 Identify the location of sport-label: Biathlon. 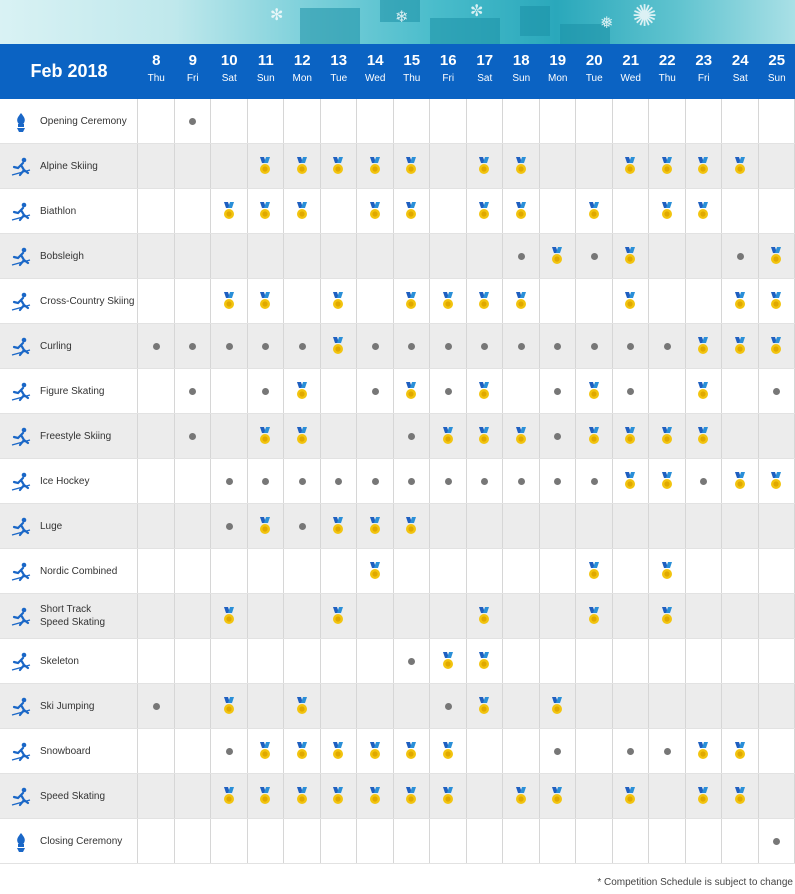
(58, 211).